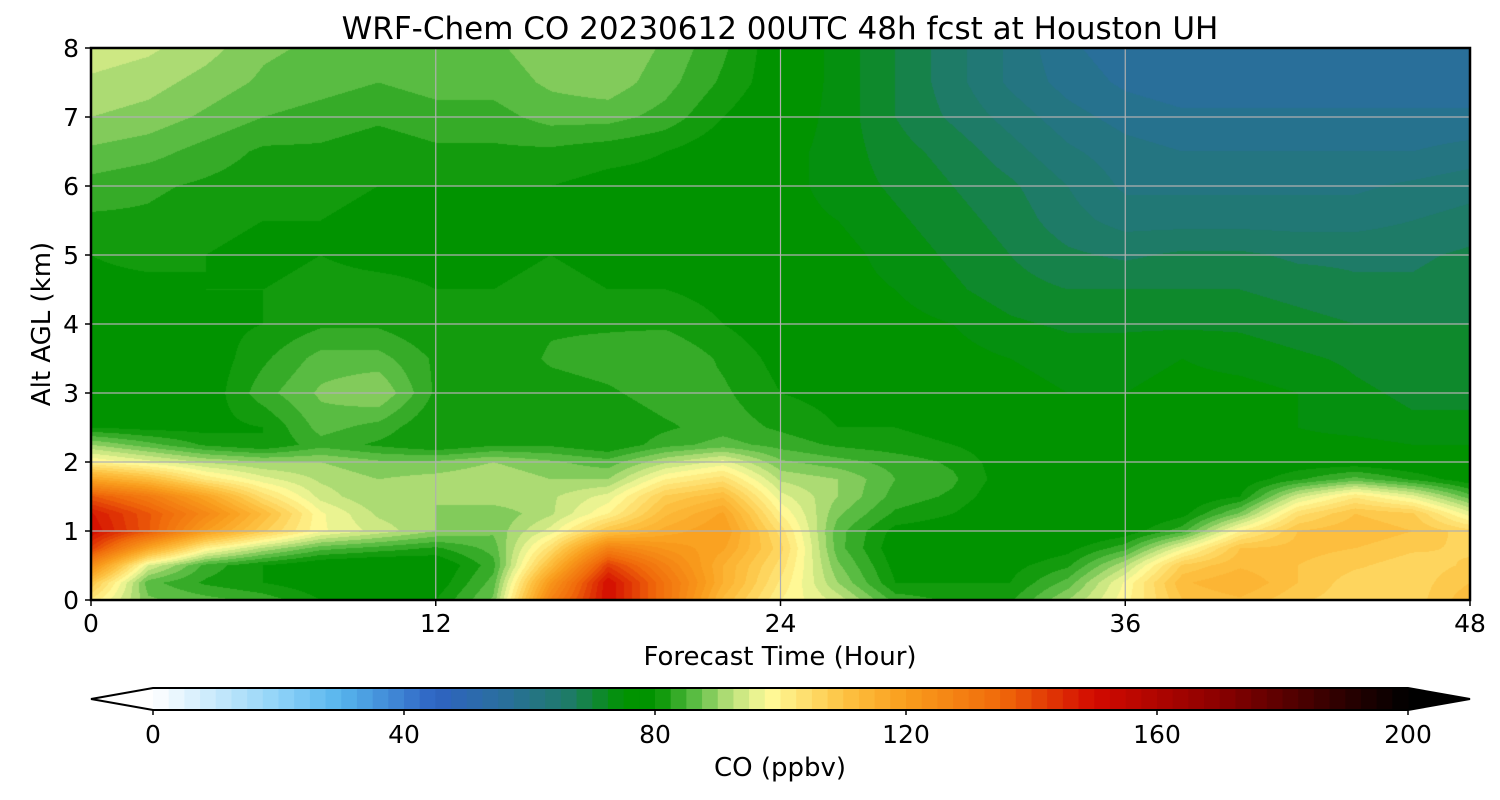  What do you see at coordinates (788, 729) in the screenshot?
I see `colorbar-ticks: 0 40 80 120 160 200` at bounding box center [788, 729].